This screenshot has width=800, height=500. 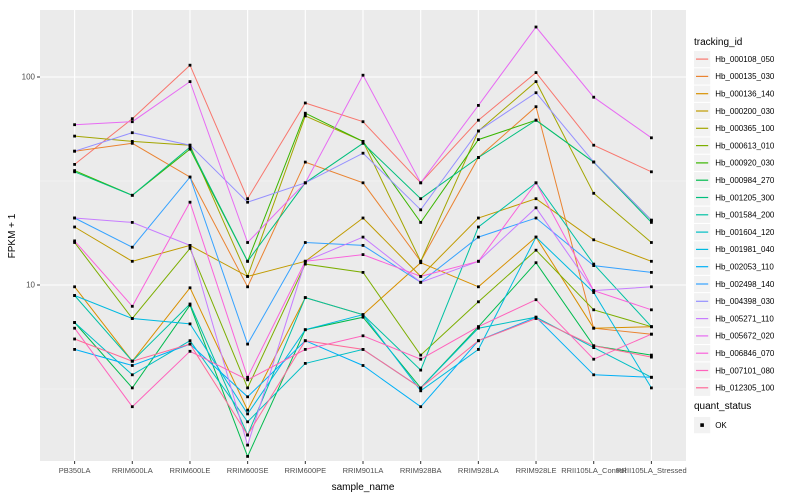 What do you see at coordinates (536, 470) in the screenshot?
I see `x-tick-label: RRIM928LE` at bounding box center [536, 470].